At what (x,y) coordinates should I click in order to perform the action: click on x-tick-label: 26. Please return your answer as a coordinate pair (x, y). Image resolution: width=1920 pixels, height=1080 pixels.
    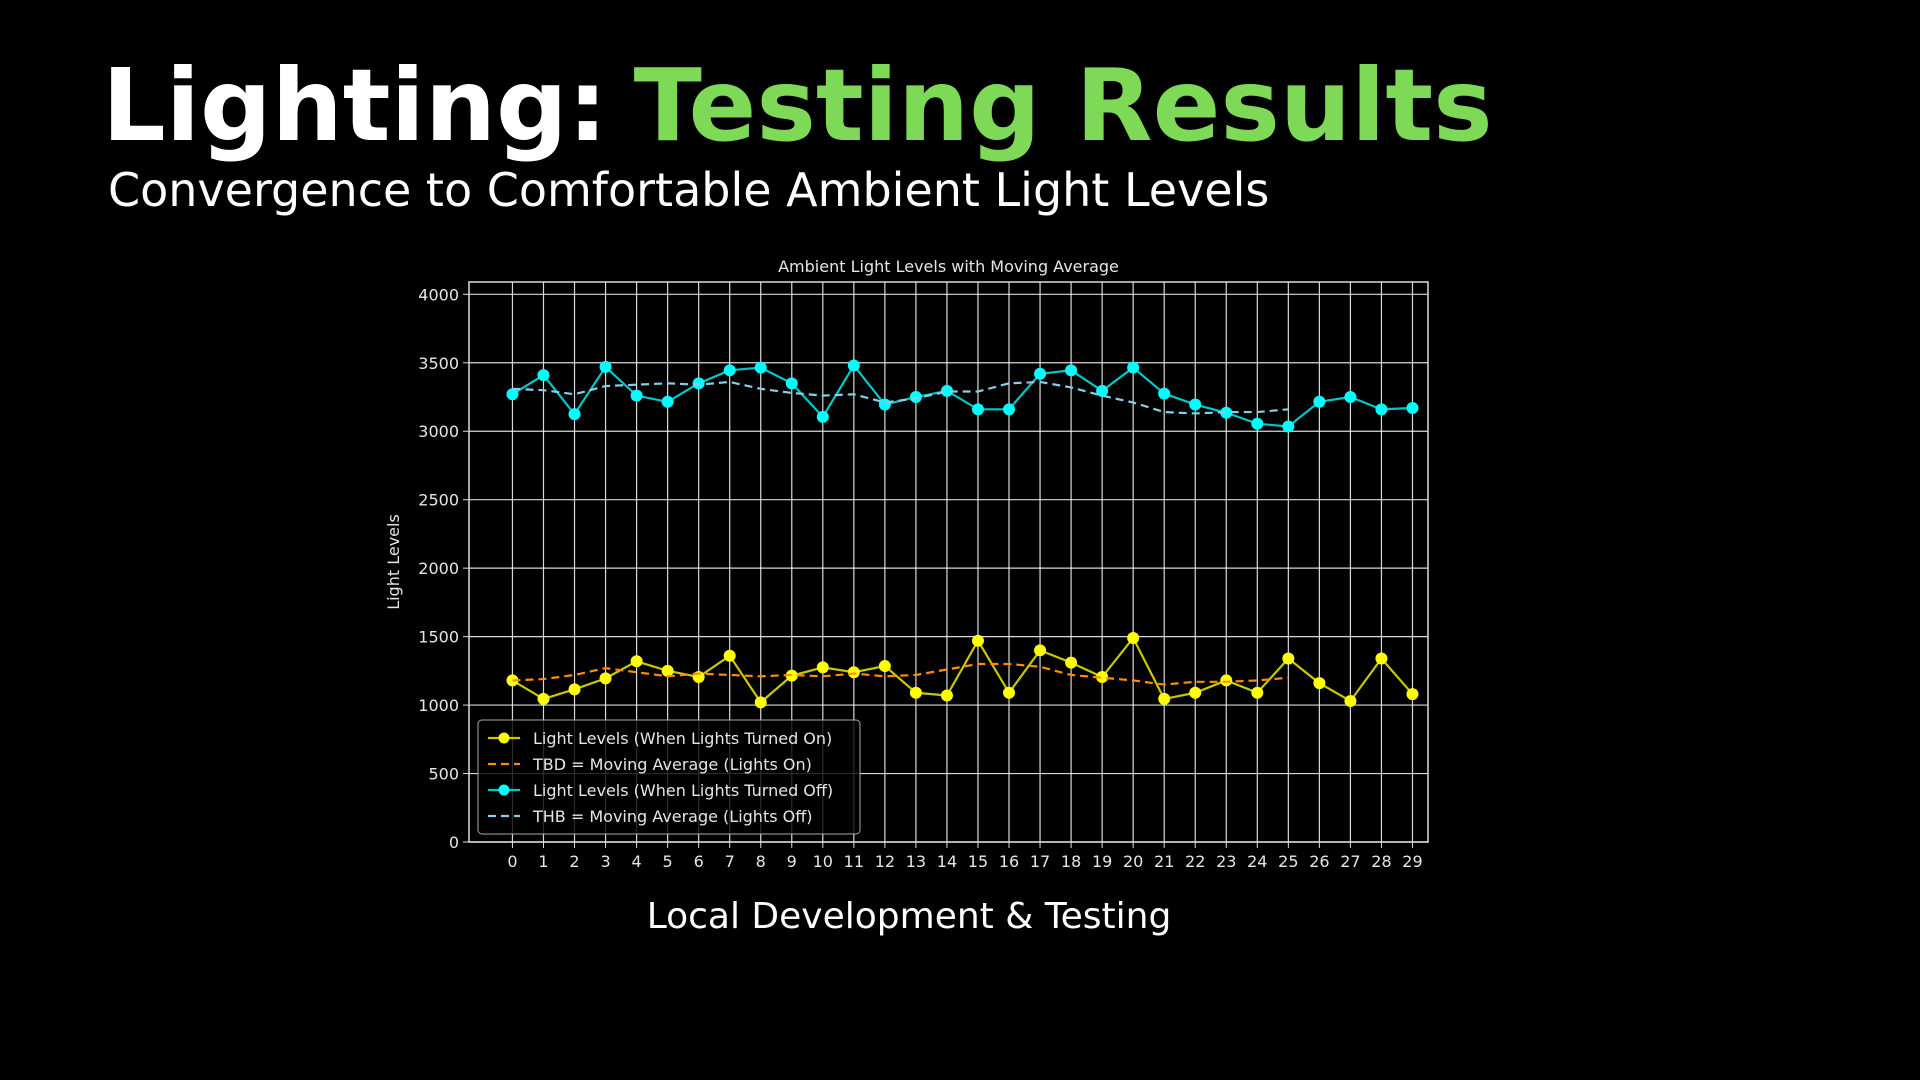
    Looking at the image, I should click on (1319, 861).